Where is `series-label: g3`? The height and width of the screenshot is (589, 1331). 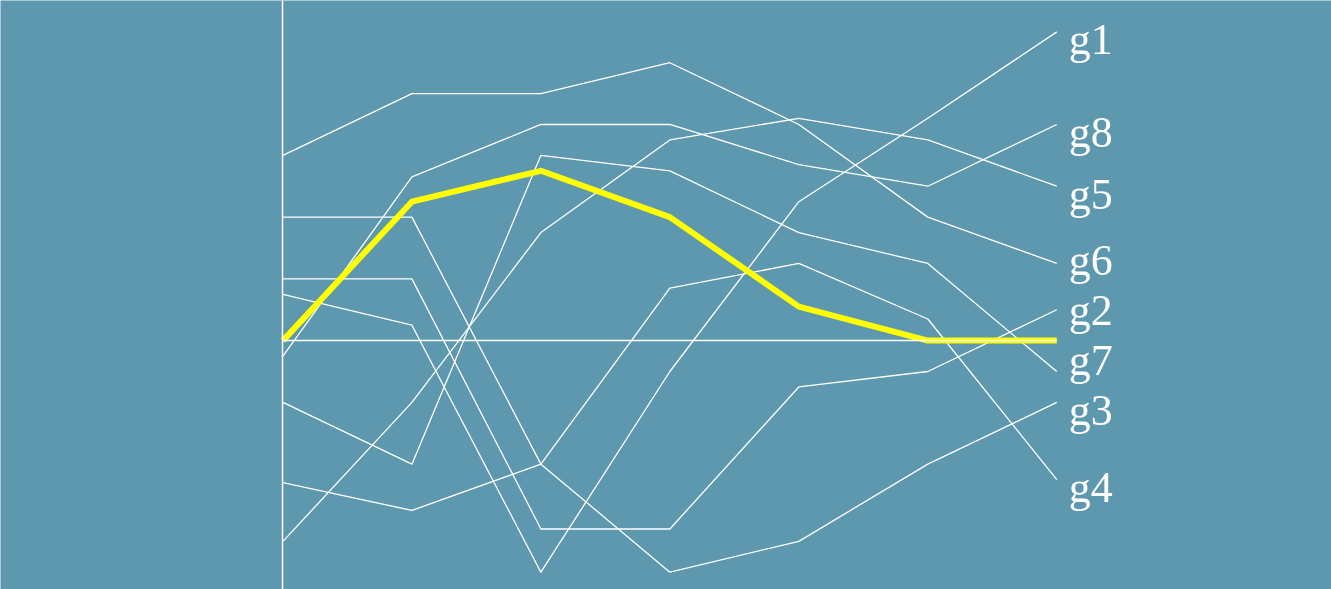
series-label: g3 is located at coordinates (1090, 410).